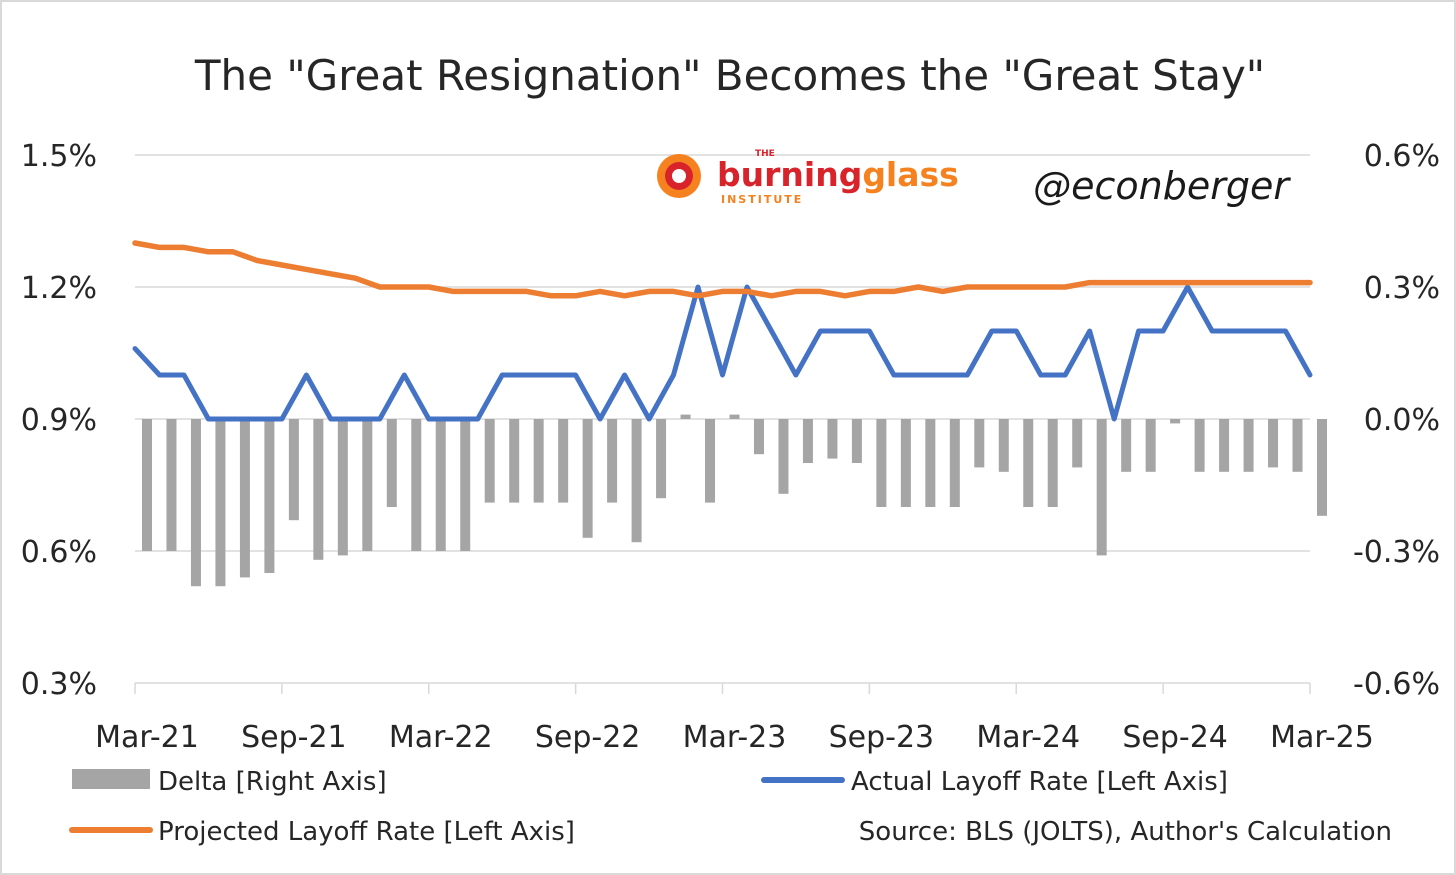 The width and height of the screenshot is (1456, 875). I want to click on x-tick-label: Sep-22, so click(588, 737).